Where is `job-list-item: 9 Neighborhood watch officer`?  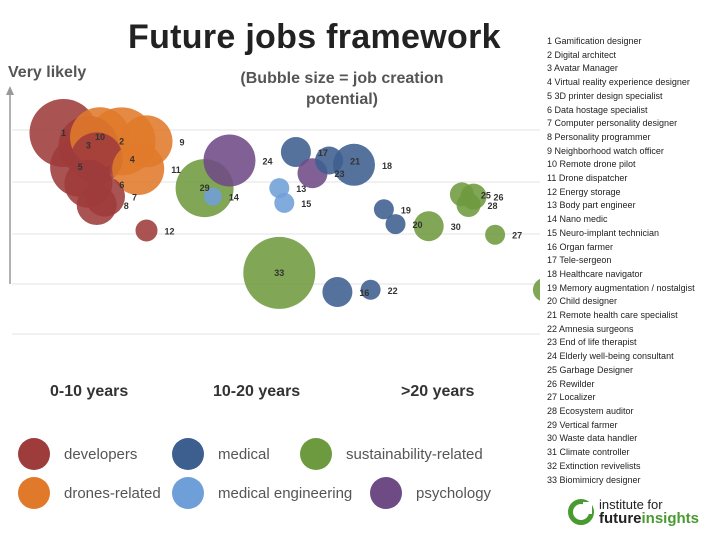
job-list-item: 9 Neighborhood watch officer is located at coordinates (605, 150).